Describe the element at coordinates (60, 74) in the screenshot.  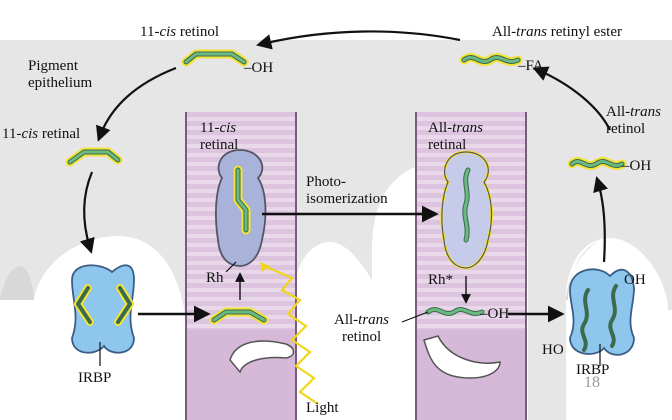
I see `label-pigment-epithelium: Pigment epithelium` at that location.